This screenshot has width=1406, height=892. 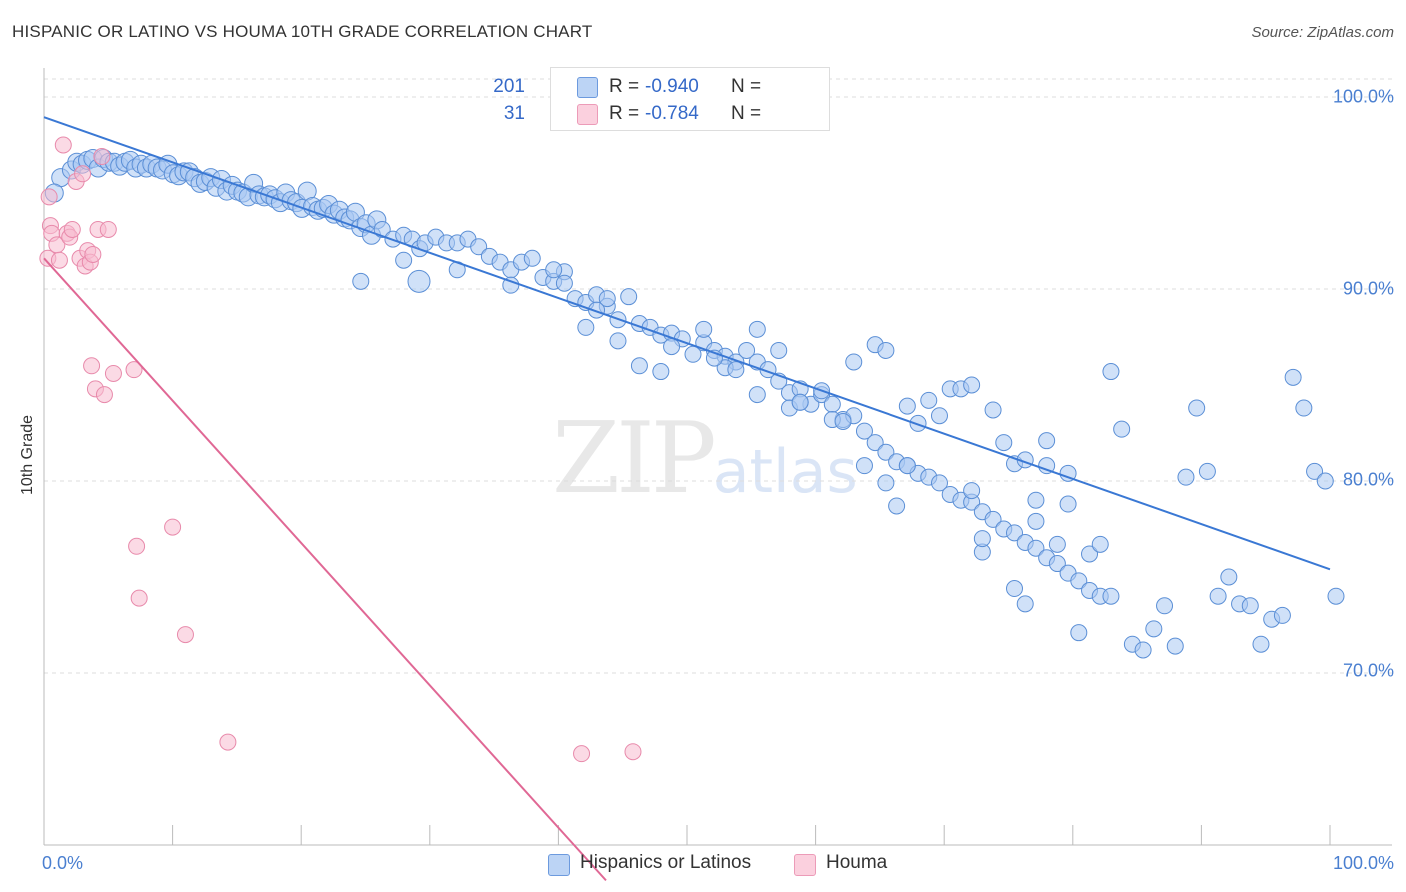 What do you see at coordinates (587, 114) in the screenshot?
I see `legend-swatch-pink` at bounding box center [587, 114].